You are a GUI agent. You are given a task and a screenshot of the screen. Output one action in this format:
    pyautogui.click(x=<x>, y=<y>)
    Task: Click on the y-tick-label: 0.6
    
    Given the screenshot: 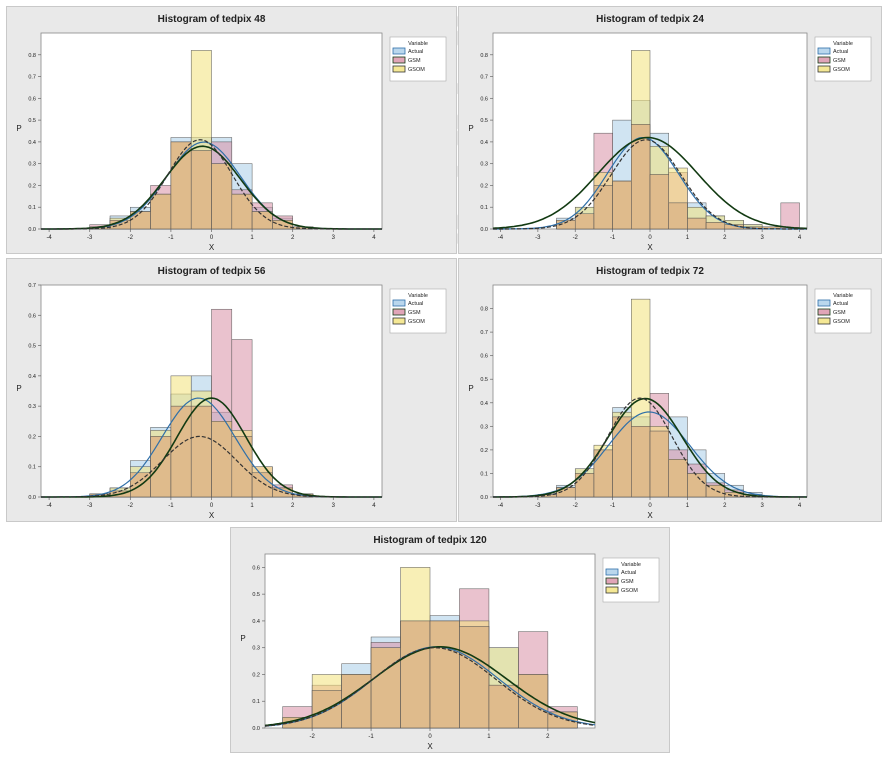 What is the action you would take?
    pyautogui.click(x=484, y=99)
    